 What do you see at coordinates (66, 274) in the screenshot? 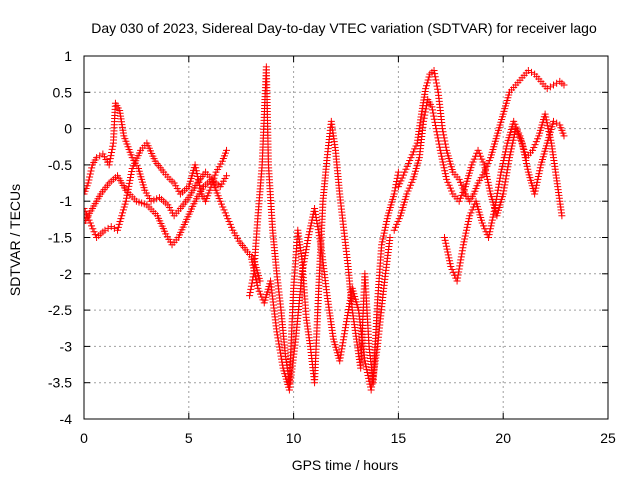
I see `y-tick-label: -2` at bounding box center [66, 274].